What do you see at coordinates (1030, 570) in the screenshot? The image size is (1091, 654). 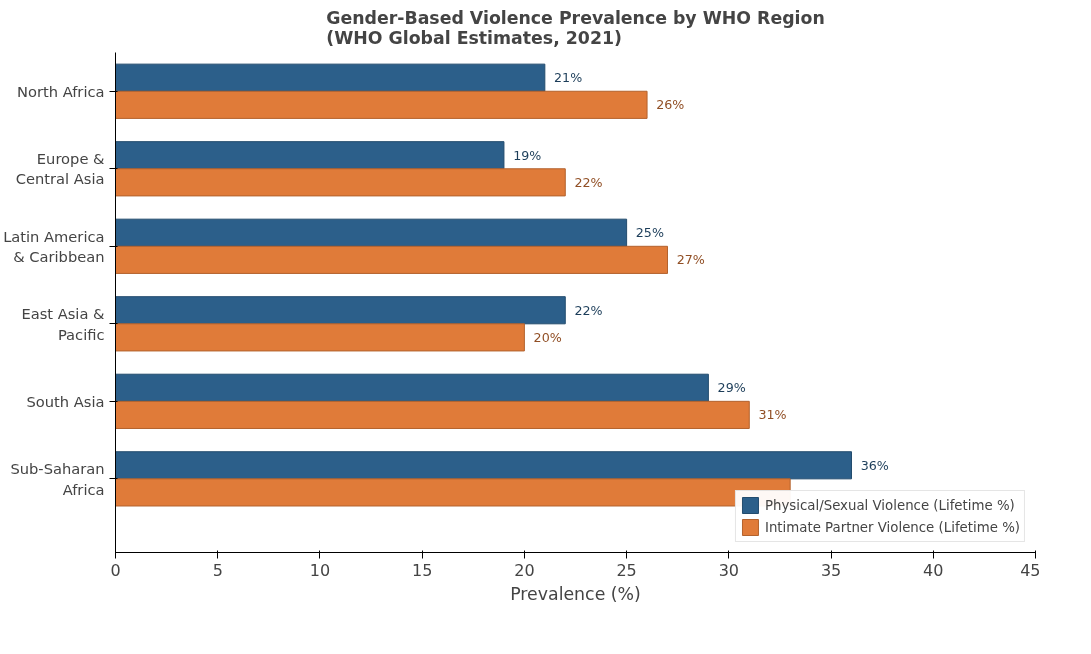 I see `x-tick-label: 45` at bounding box center [1030, 570].